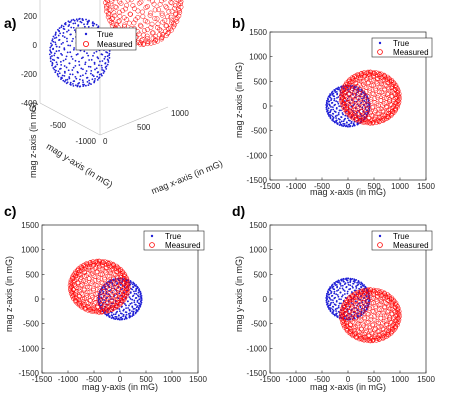 This screenshot has width=474, height=405. What do you see at coordinates (120, 379) in the screenshot?
I see `panel-c-xtick-label: 0` at bounding box center [120, 379].